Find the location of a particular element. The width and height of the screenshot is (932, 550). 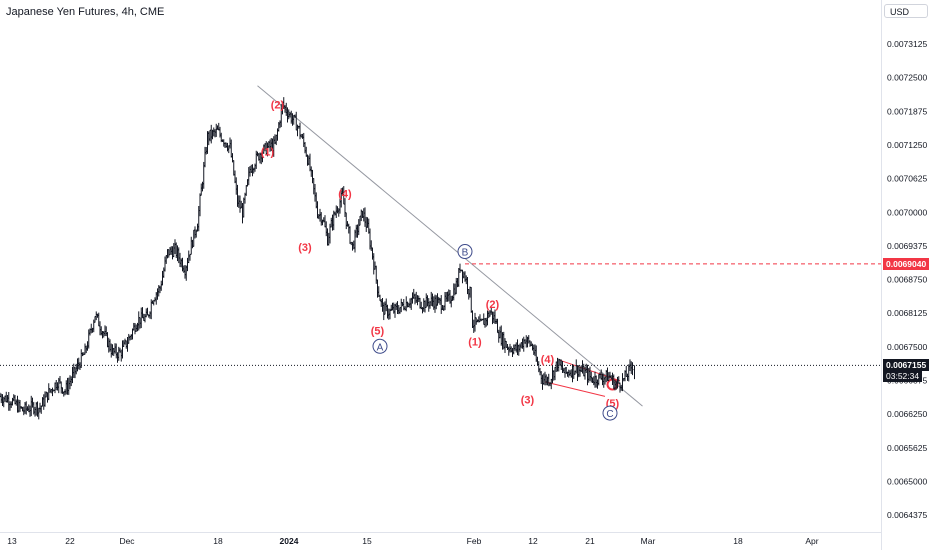

wave-circle-label: A is located at coordinates (380, 347).